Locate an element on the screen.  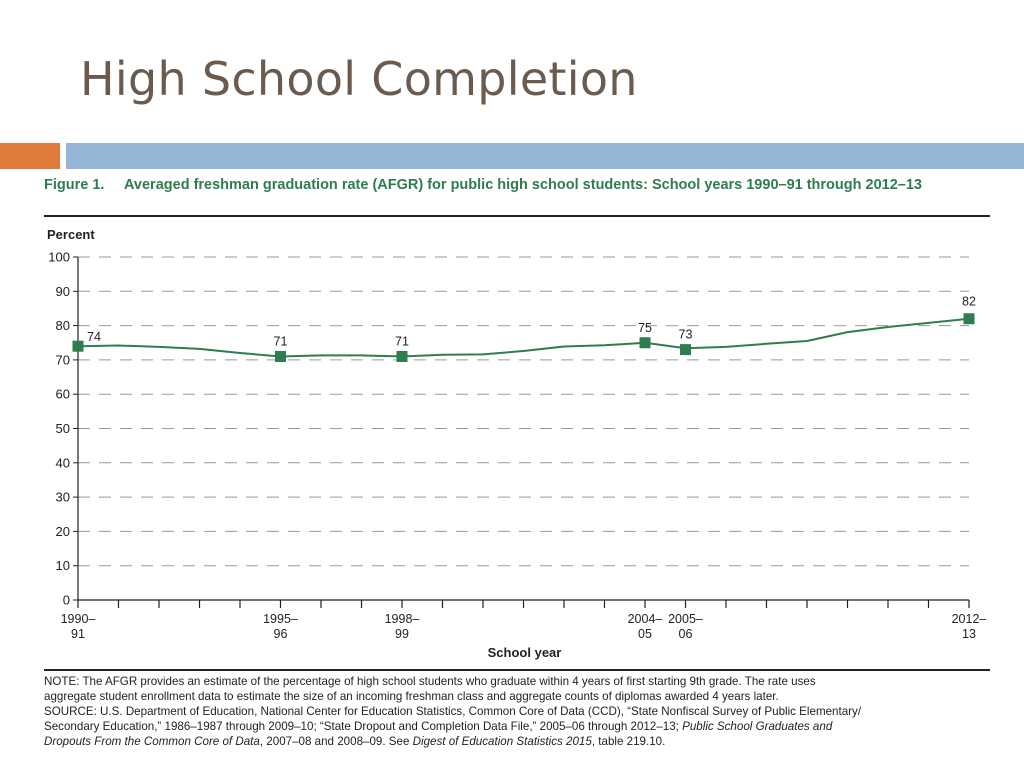
series-line is located at coordinates (523, 337).